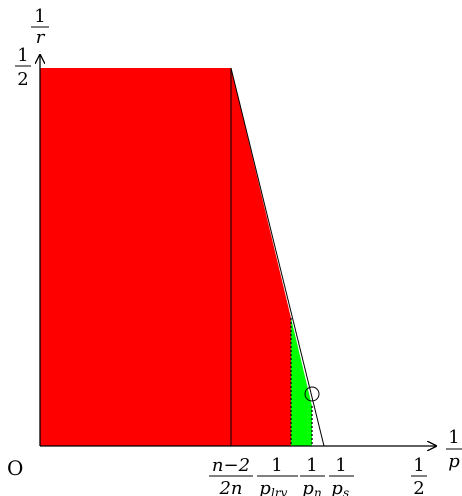 This screenshot has width=462, height=496. Describe the element at coordinates (41, 37) in the screenshot. I see `svg-text: r` at that location.